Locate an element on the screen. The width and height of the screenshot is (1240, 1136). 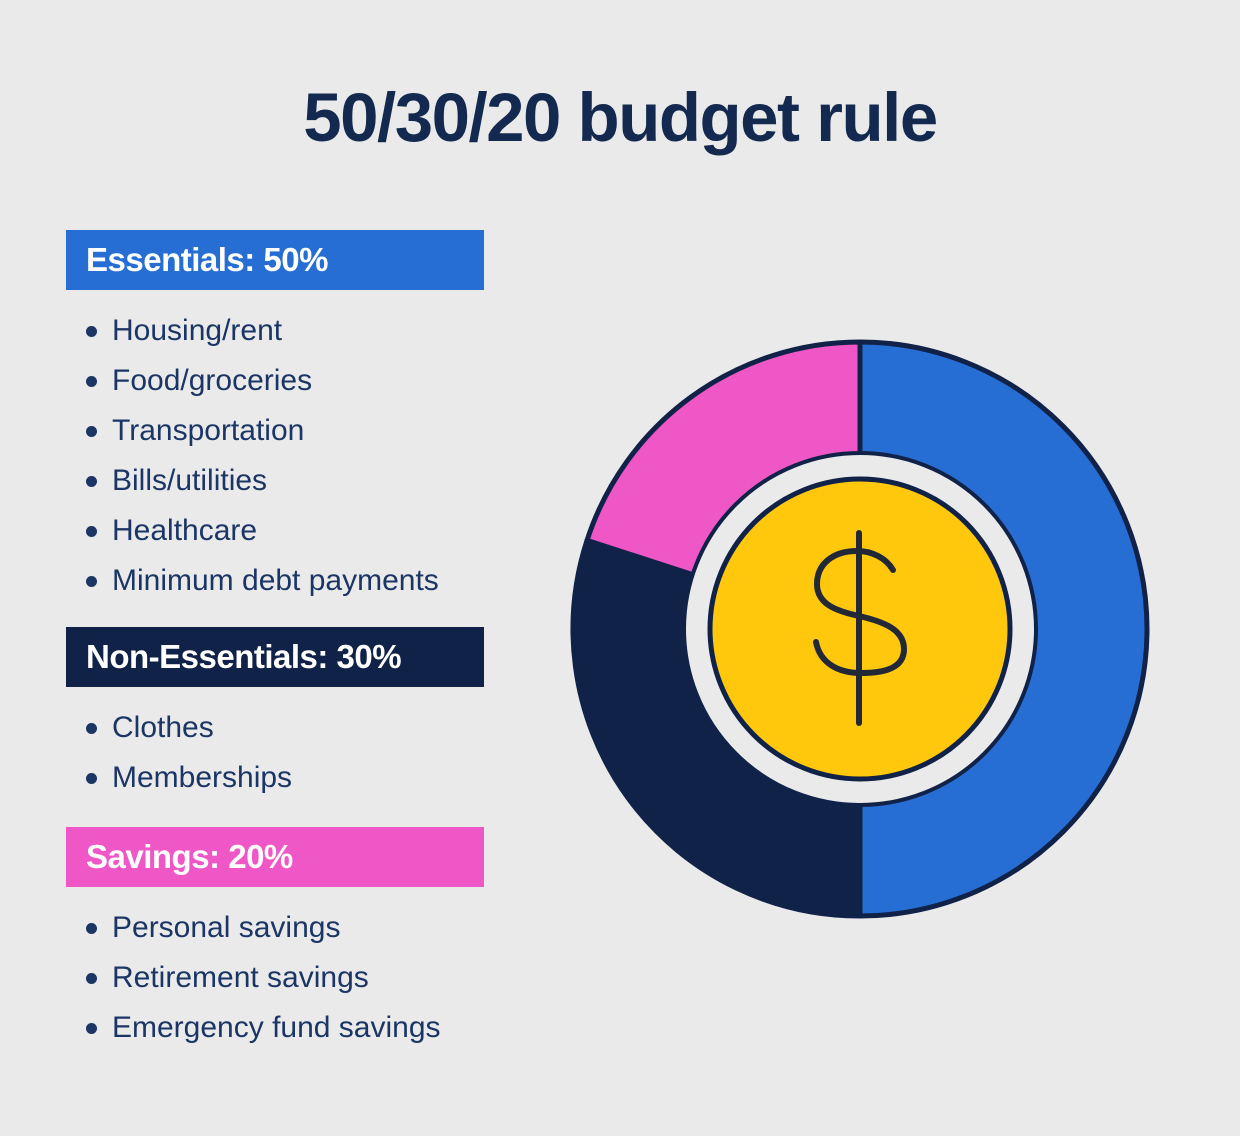
list-item-label: Minimum debt payments is located at coordinates (275, 580).